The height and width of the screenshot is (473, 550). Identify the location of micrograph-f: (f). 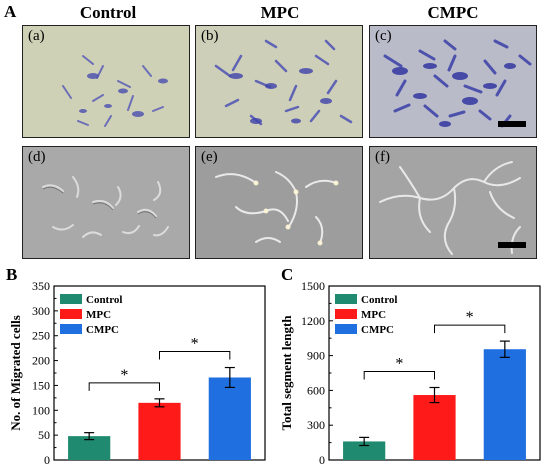
(453, 202).